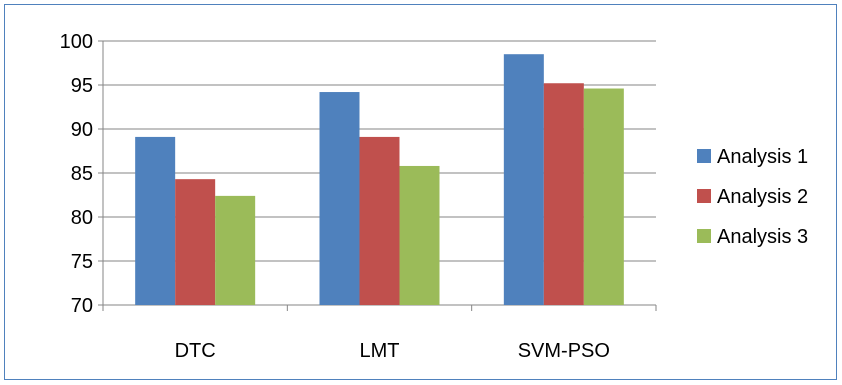 The image size is (842, 385). I want to click on legend-label: Analysis 1, so click(762, 157).